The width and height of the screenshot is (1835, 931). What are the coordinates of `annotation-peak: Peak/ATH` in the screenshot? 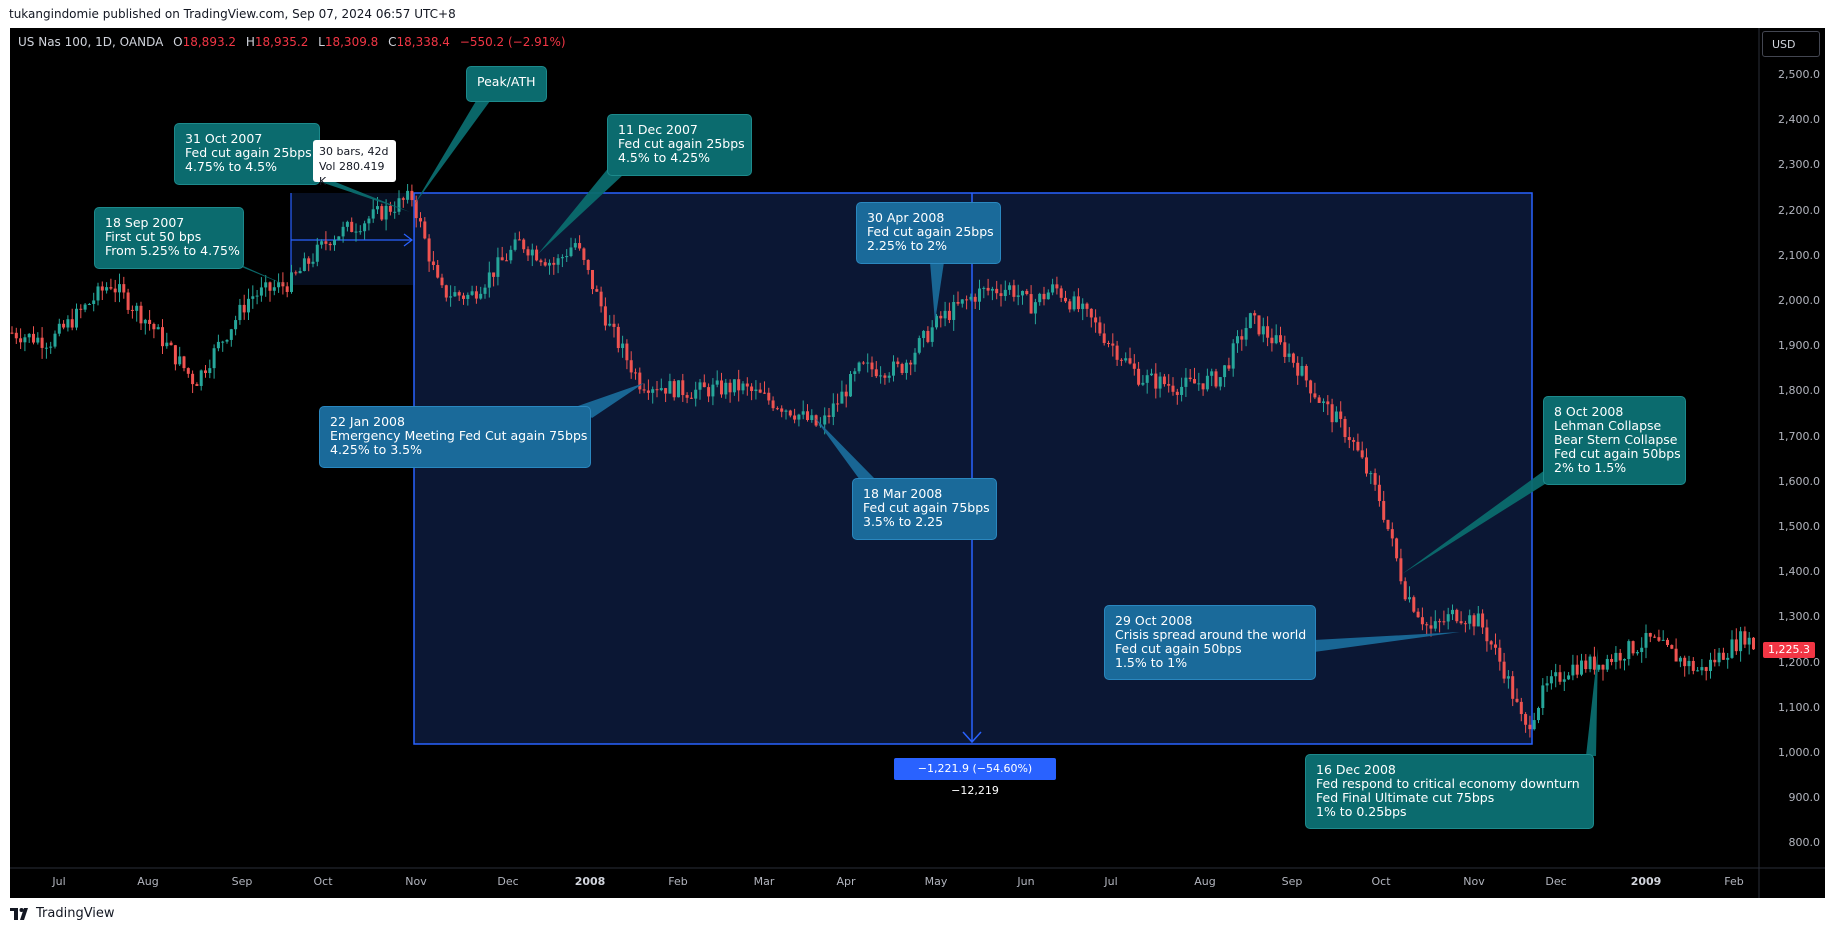 It's located at (506, 84).